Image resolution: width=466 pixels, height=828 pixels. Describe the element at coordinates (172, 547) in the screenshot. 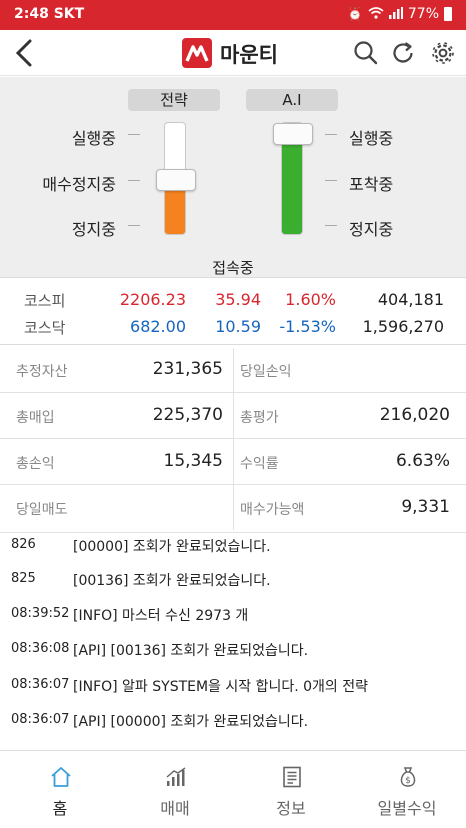

I see `log-message: [00000] 조회가 완료되었습니다.` at that location.